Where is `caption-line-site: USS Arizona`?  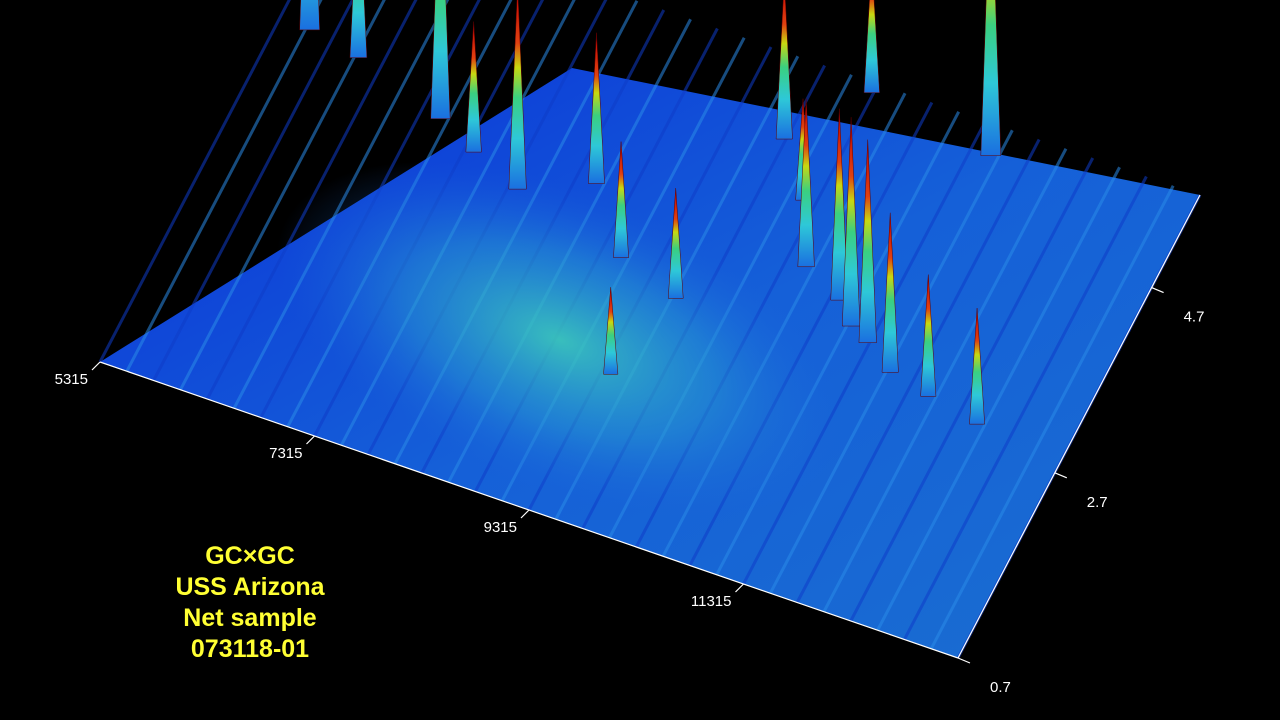
caption-line-site: USS Arizona is located at coordinates (250, 587).